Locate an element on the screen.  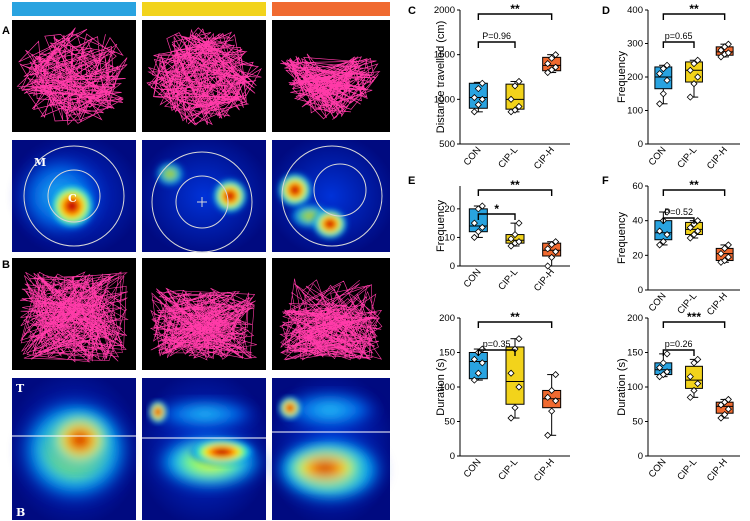
track-path-b-ciph is located at coordinates (331, 319).